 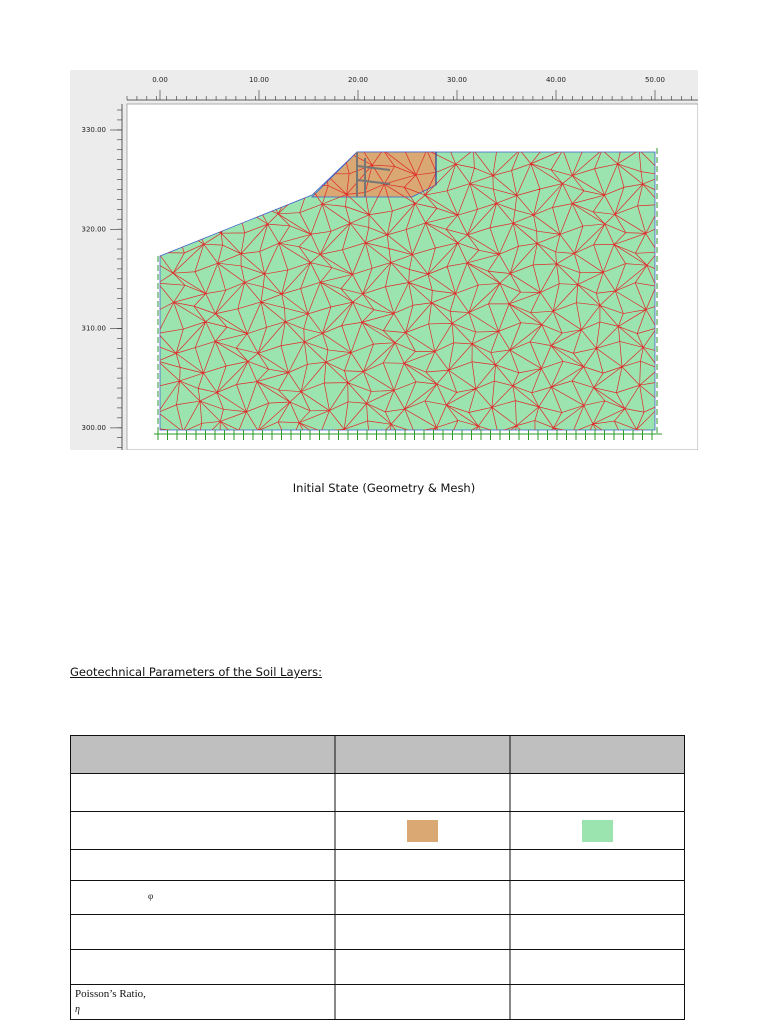 What do you see at coordinates (408, 435) in the screenshot?
I see `fixity-bottom` at bounding box center [408, 435].